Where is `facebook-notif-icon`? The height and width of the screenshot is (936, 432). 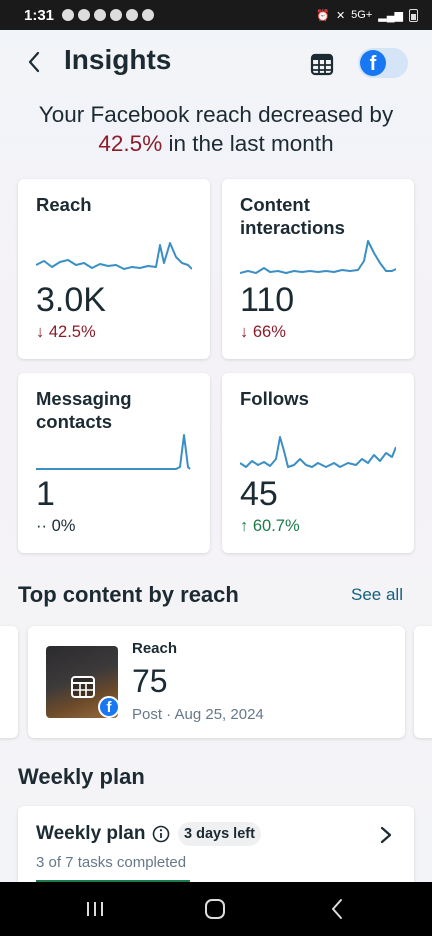 facebook-notif-icon is located at coordinates (84, 15).